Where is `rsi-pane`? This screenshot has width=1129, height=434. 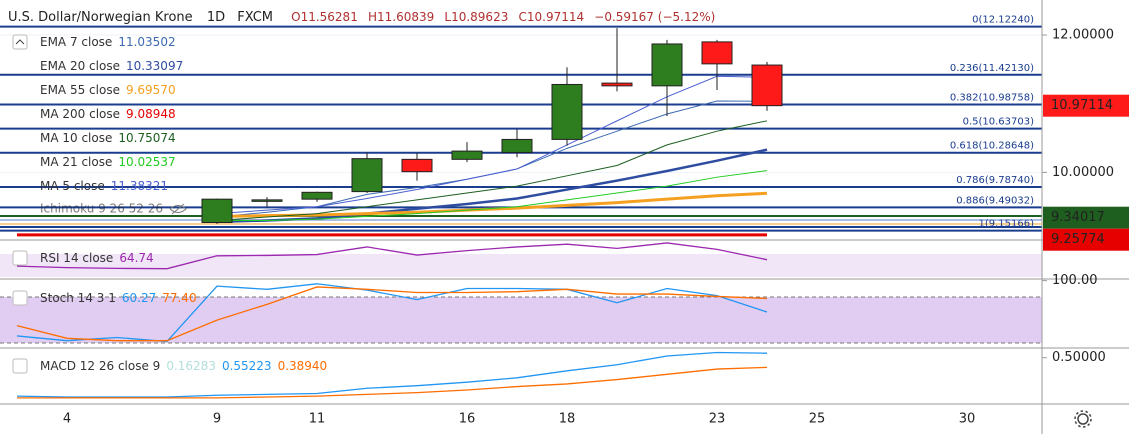
rsi-pane is located at coordinates (392, 256).